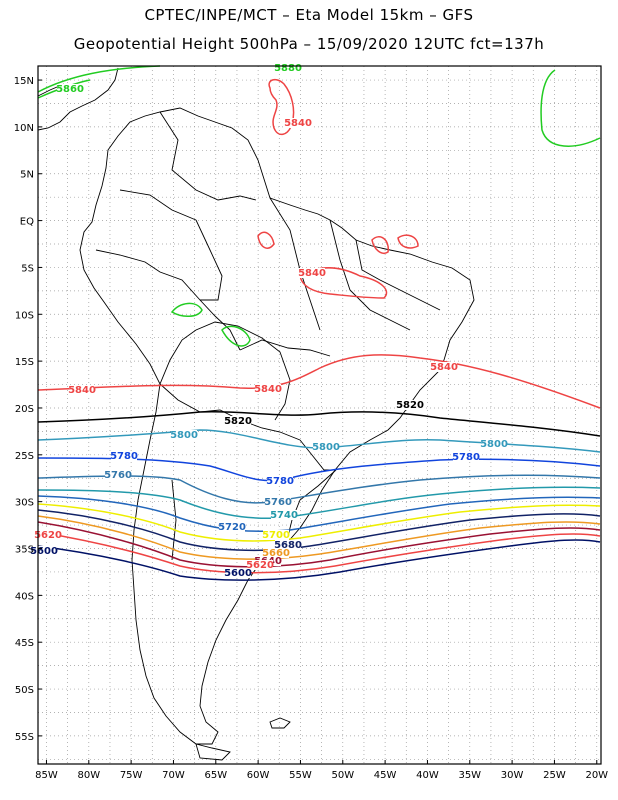  What do you see at coordinates (24, 81) in the screenshot?
I see `lat-tick-label: 15N` at bounding box center [24, 81].